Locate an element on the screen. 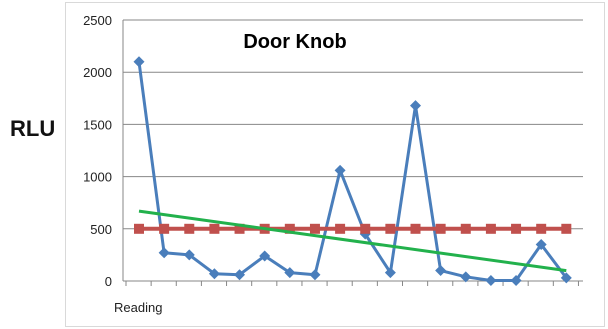  chart-title: Door Knob is located at coordinates (294, 42).